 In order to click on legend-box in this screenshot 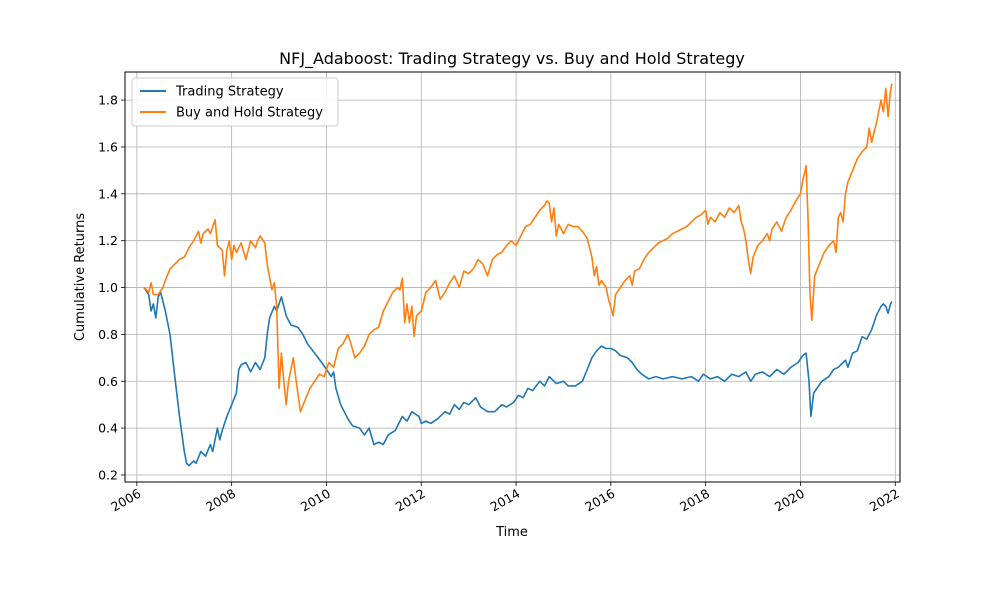, I will do `click(235, 102)`.